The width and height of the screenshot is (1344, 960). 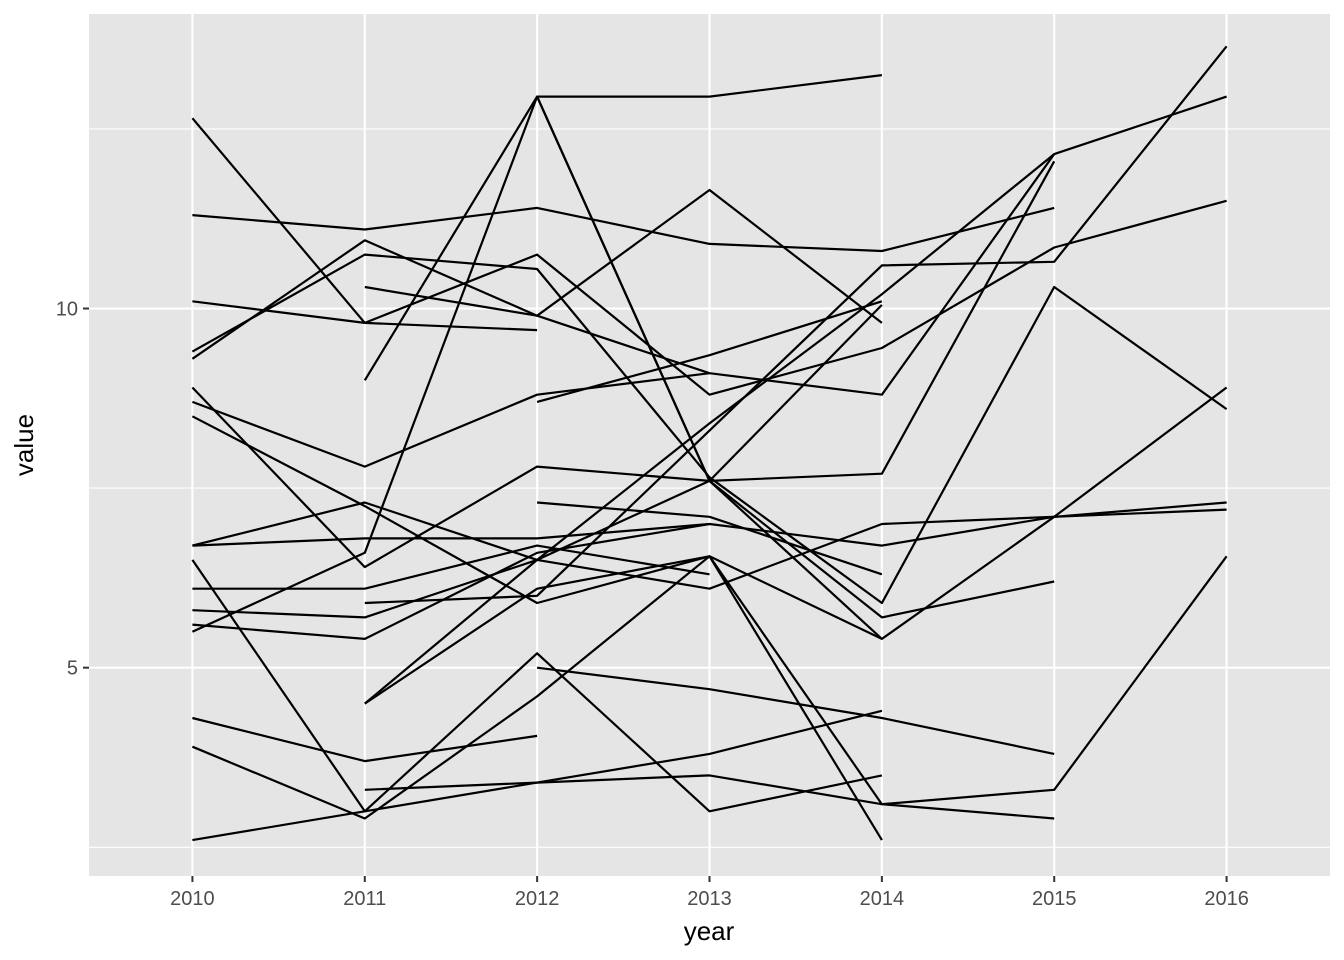 I want to click on x-tick-label: 2015, so click(x=1054, y=899).